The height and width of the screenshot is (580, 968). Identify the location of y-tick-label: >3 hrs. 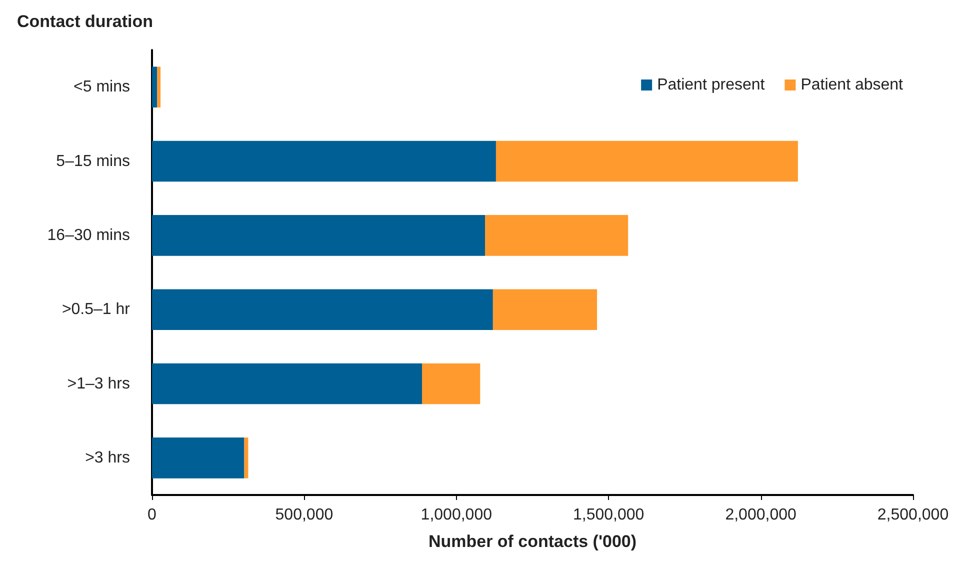
(107, 457).